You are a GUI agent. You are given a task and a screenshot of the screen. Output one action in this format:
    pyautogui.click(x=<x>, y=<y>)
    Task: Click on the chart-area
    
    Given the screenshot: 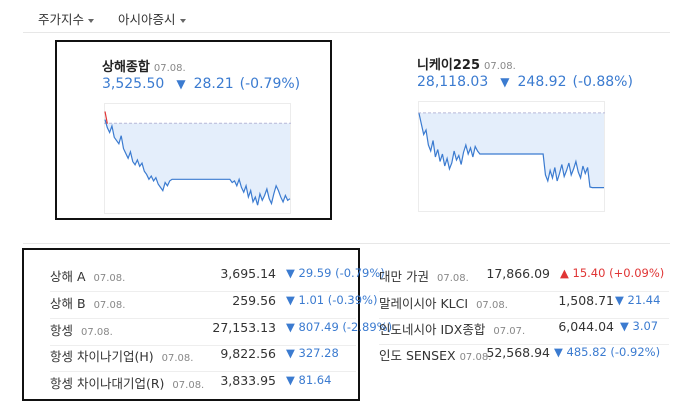 What is the action you would take?
    pyautogui.click(x=511, y=150)
    